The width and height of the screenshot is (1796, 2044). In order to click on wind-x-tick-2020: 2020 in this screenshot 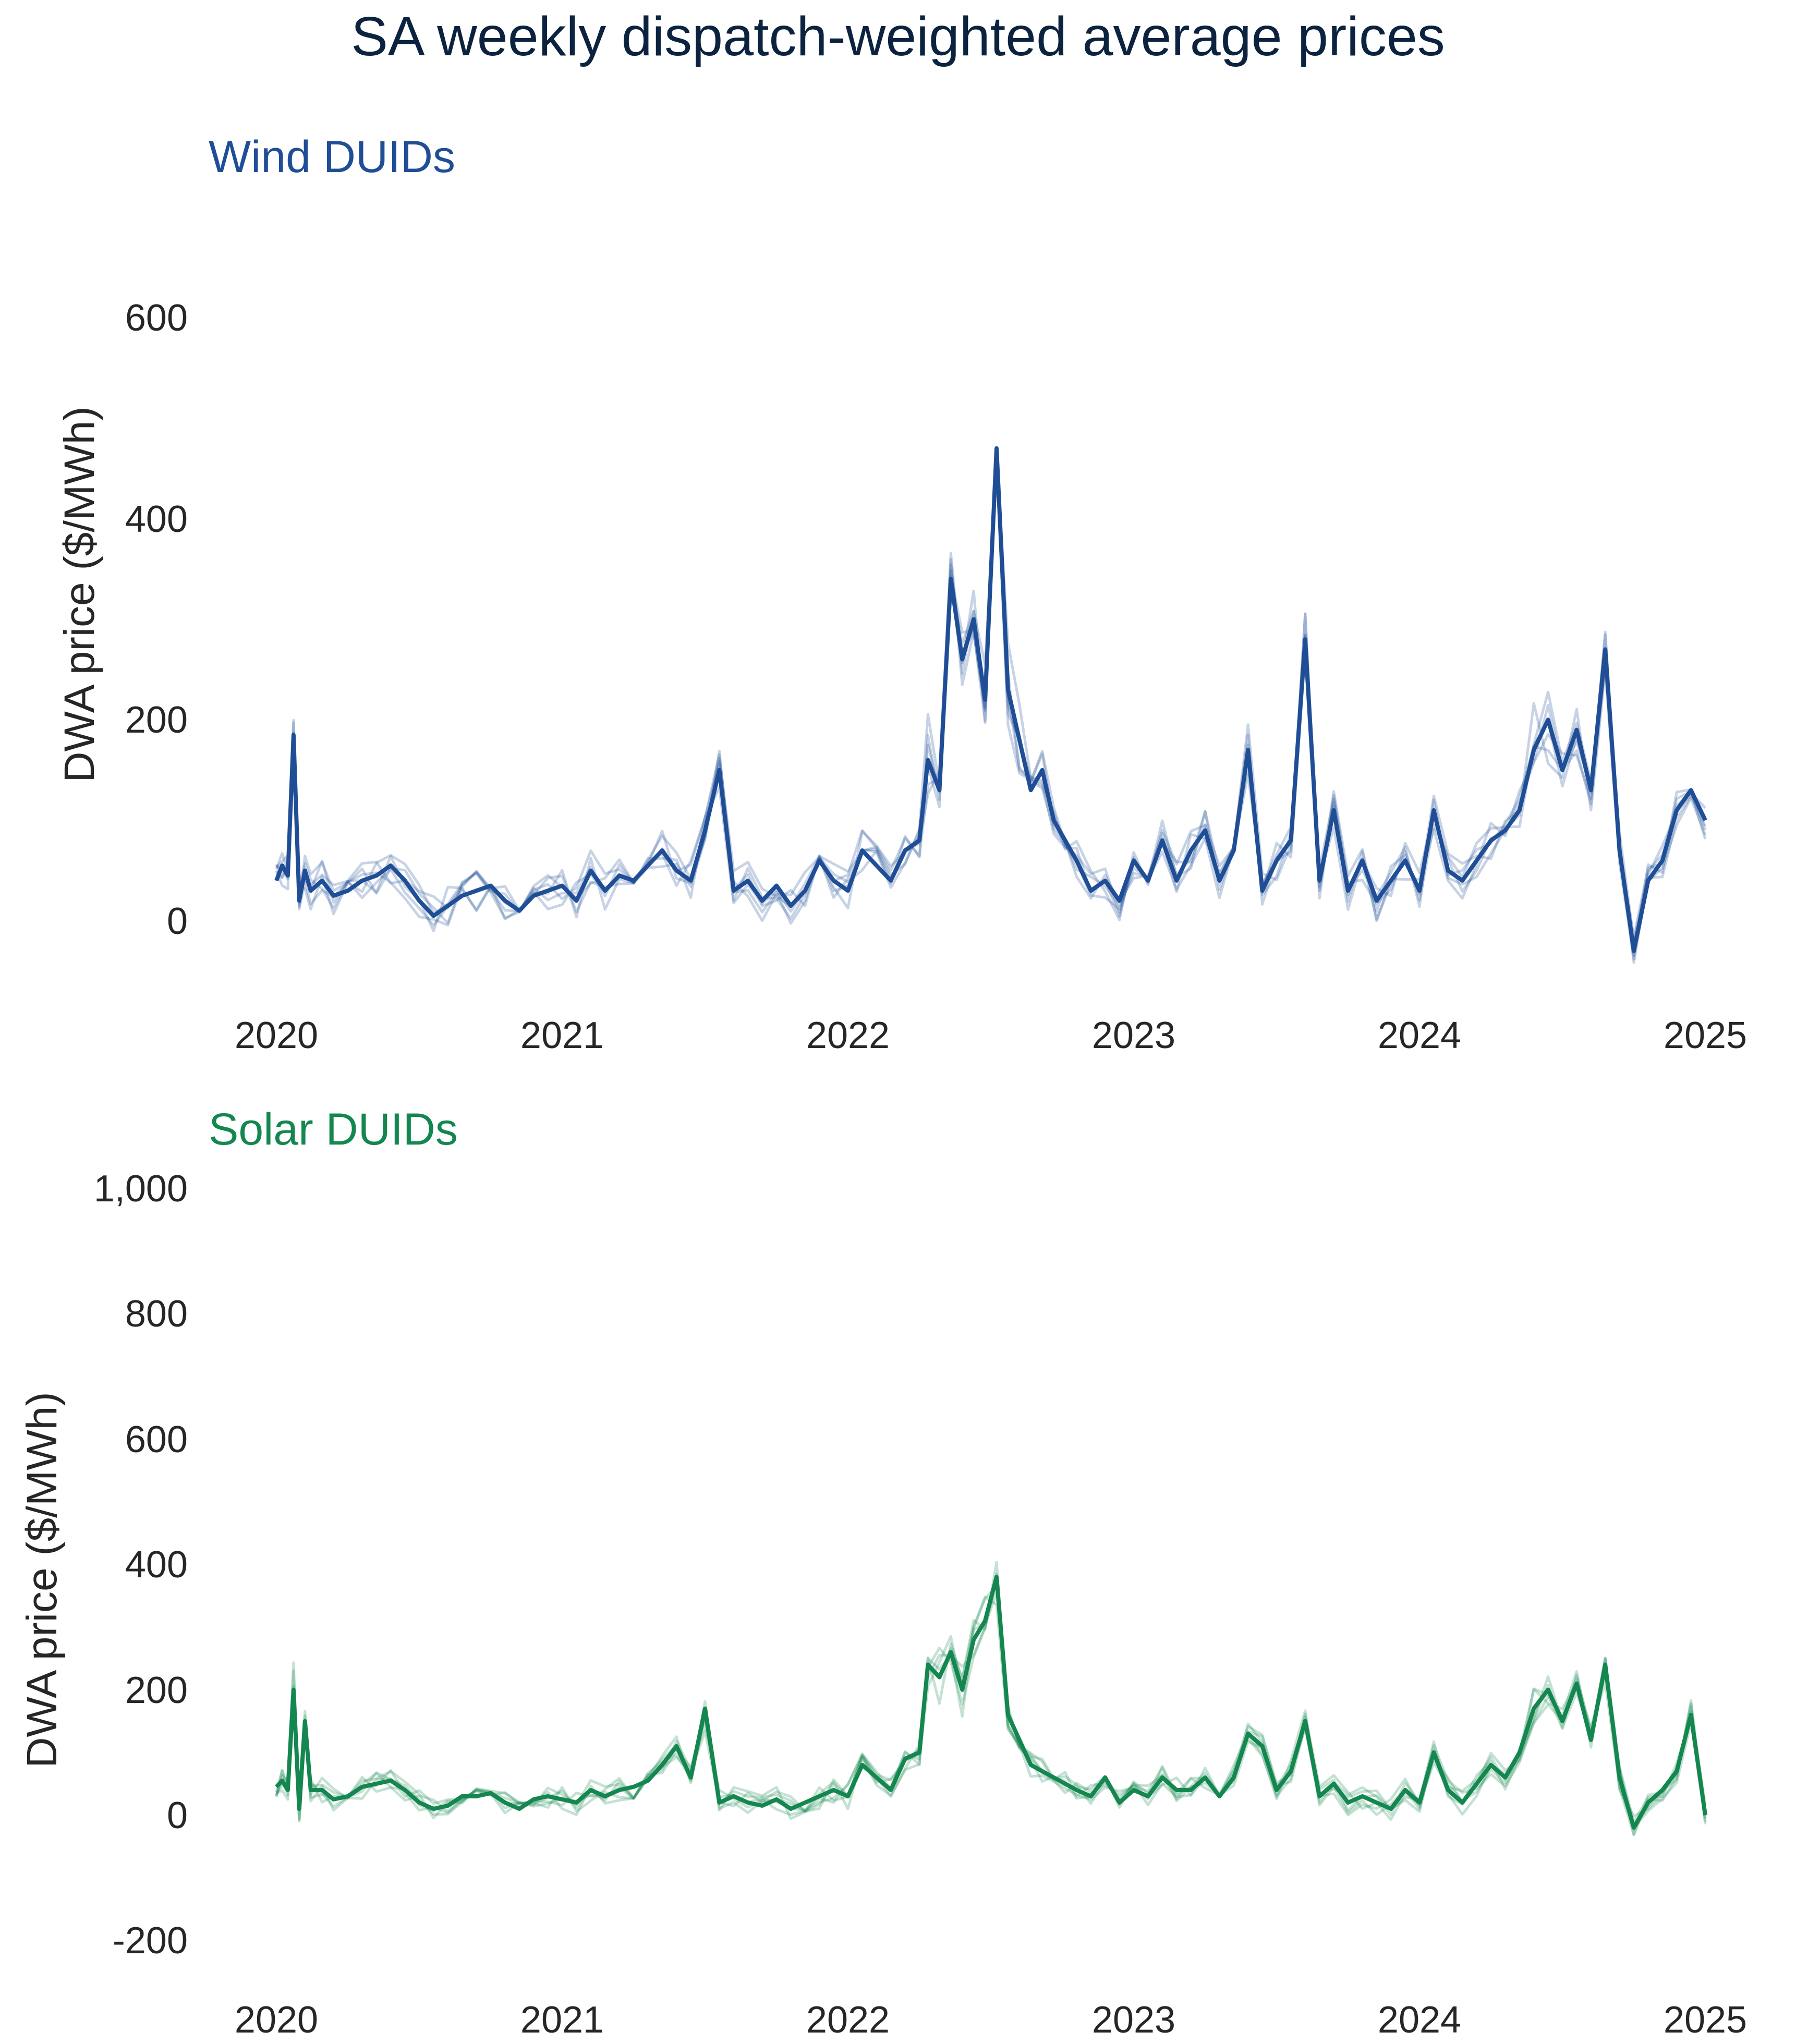, I will do `click(276, 1035)`.